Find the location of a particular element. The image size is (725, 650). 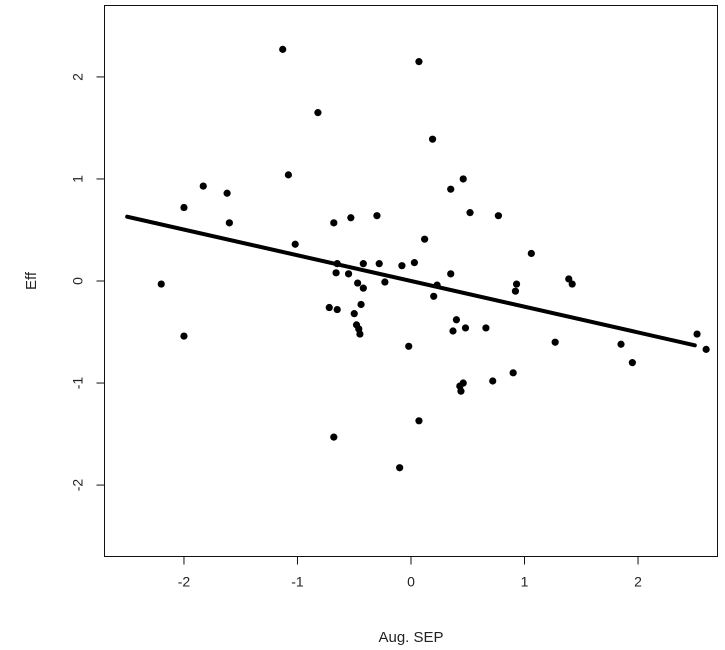

x-tick-label: 2 is located at coordinates (638, 582).